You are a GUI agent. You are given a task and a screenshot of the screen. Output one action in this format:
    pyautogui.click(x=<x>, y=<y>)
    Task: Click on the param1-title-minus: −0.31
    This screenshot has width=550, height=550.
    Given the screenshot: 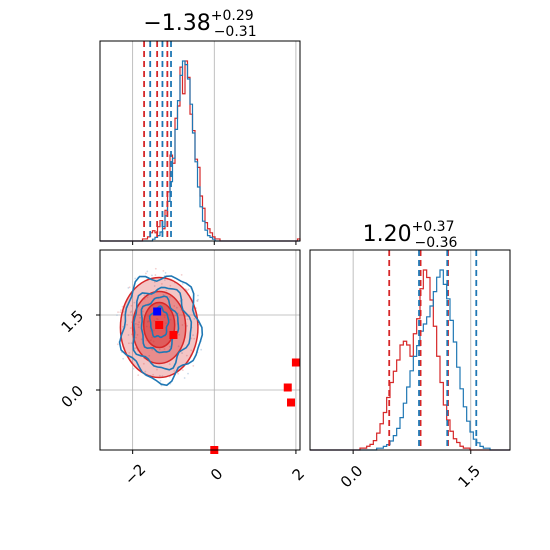 What is the action you would take?
    pyautogui.click(x=235, y=32)
    